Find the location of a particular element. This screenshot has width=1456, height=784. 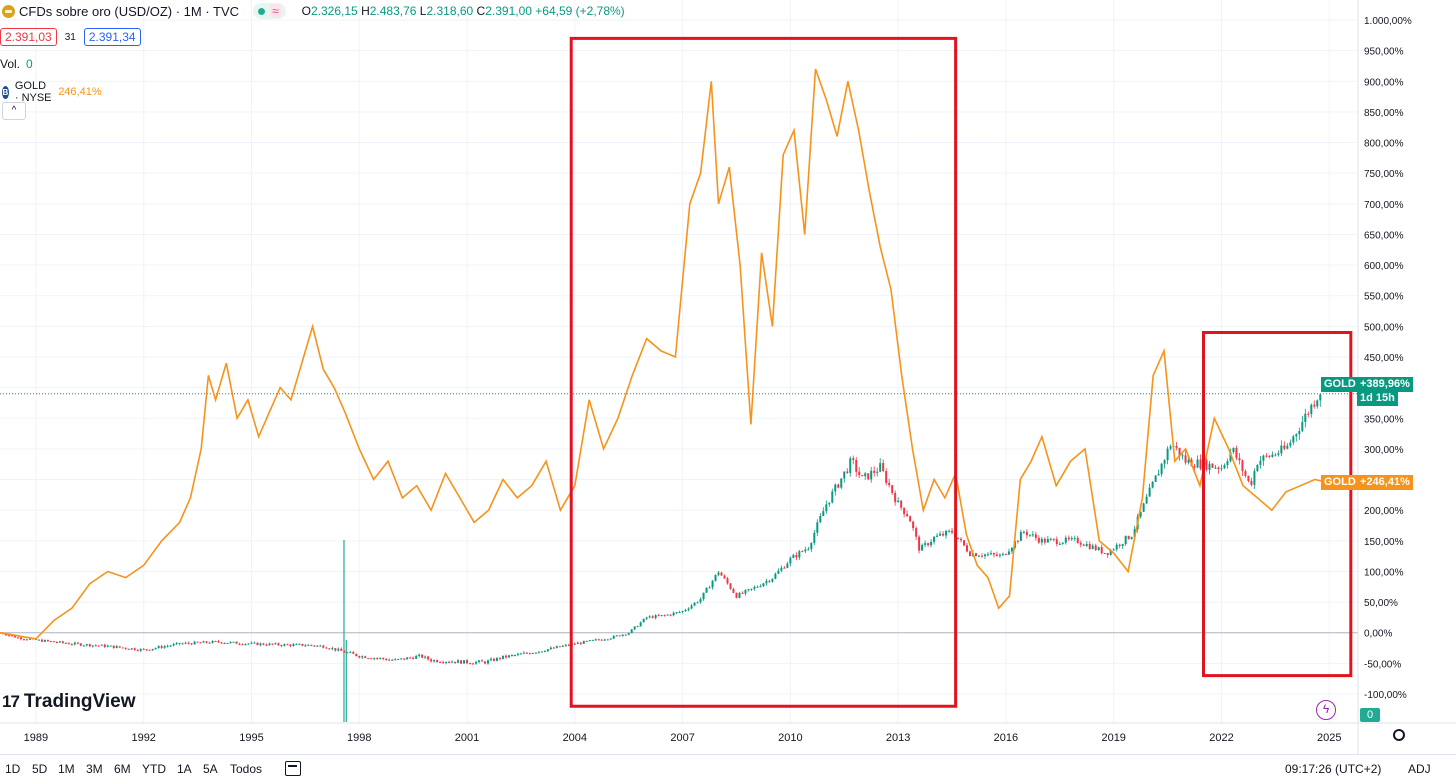

tradingview-logo: 17 TradingView is located at coordinates (69, 702).